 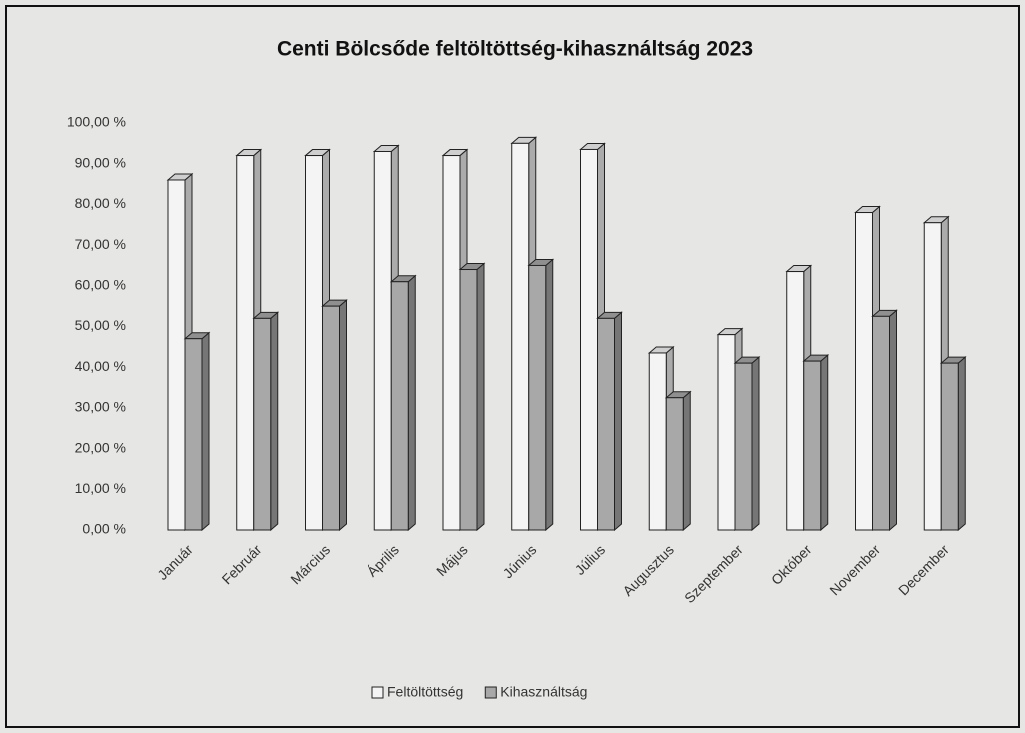 What do you see at coordinates (425, 692) in the screenshot?
I see `legend-label: Feltöltöttség` at bounding box center [425, 692].